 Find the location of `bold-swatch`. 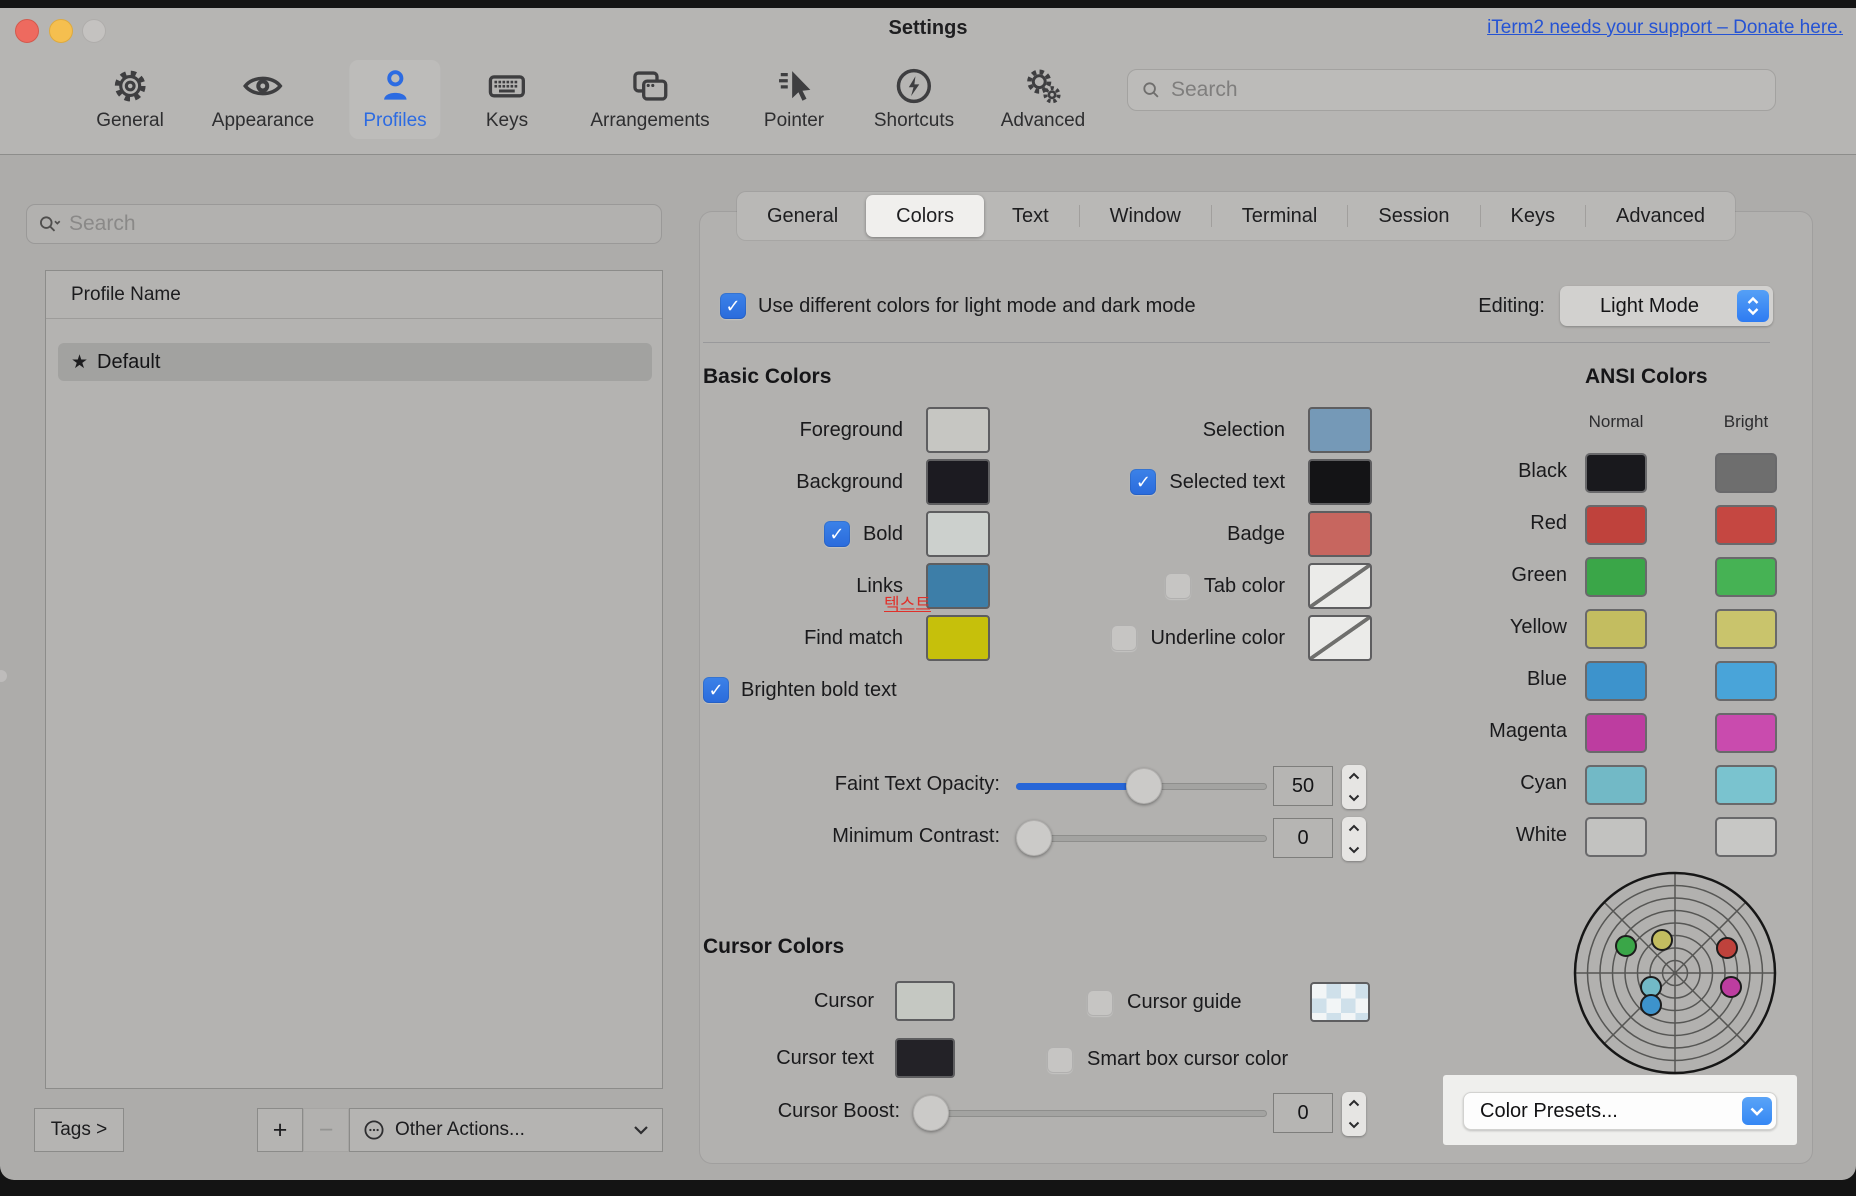

bold-swatch is located at coordinates (958, 534).